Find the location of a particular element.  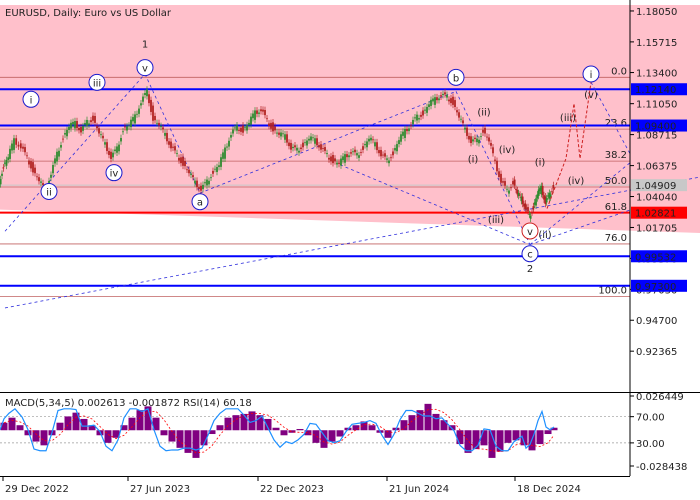

wave-label: (i) is located at coordinates (473, 160).